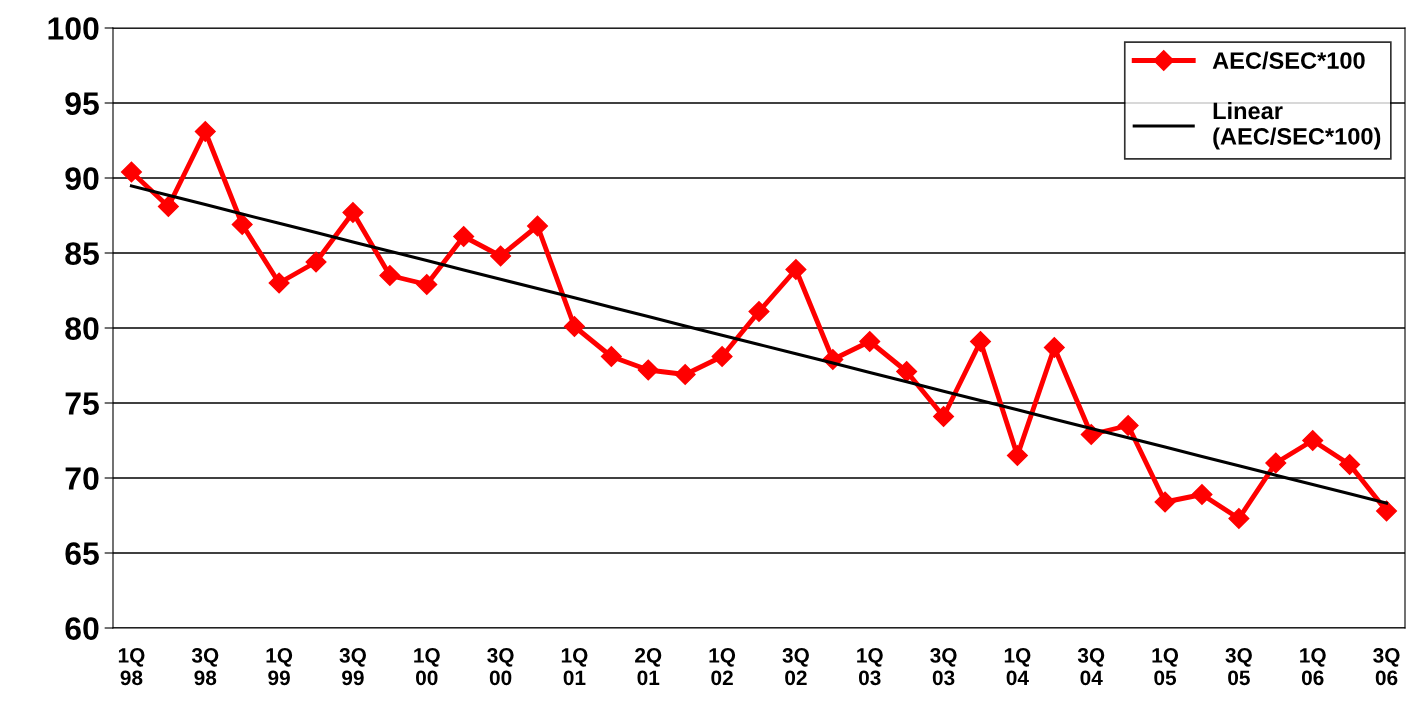 This screenshot has height=723, width=1412. What do you see at coordinates (82, 478) in the screenshot?
I see `y-tick-label: 70` at bounding box center [82, 478].